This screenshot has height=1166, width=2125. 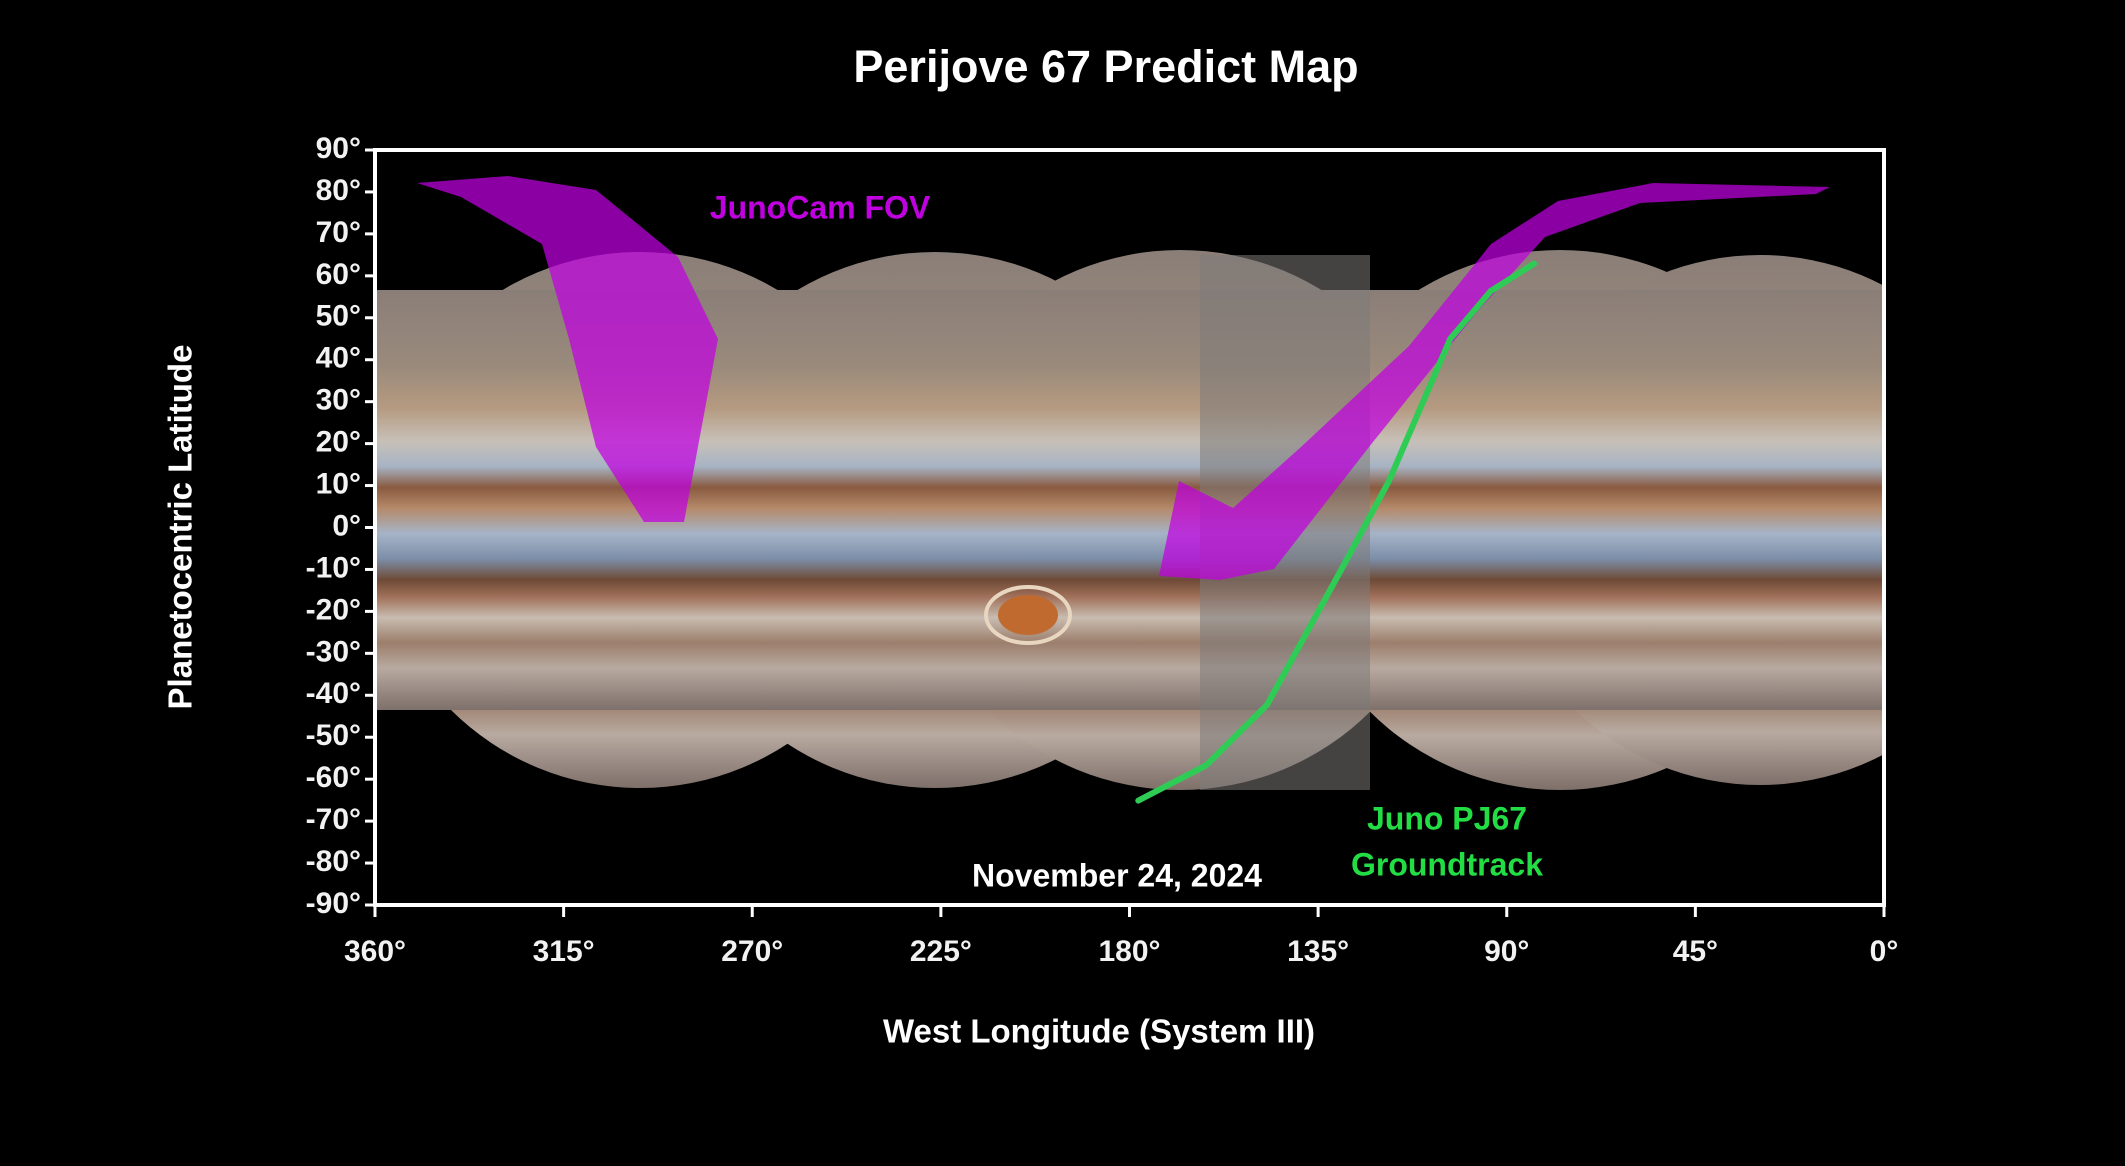 What do you see at coordinates (346, 525) in the screenshot?
I see `y-tick-label: 0°` at bounding box center [346, 525].